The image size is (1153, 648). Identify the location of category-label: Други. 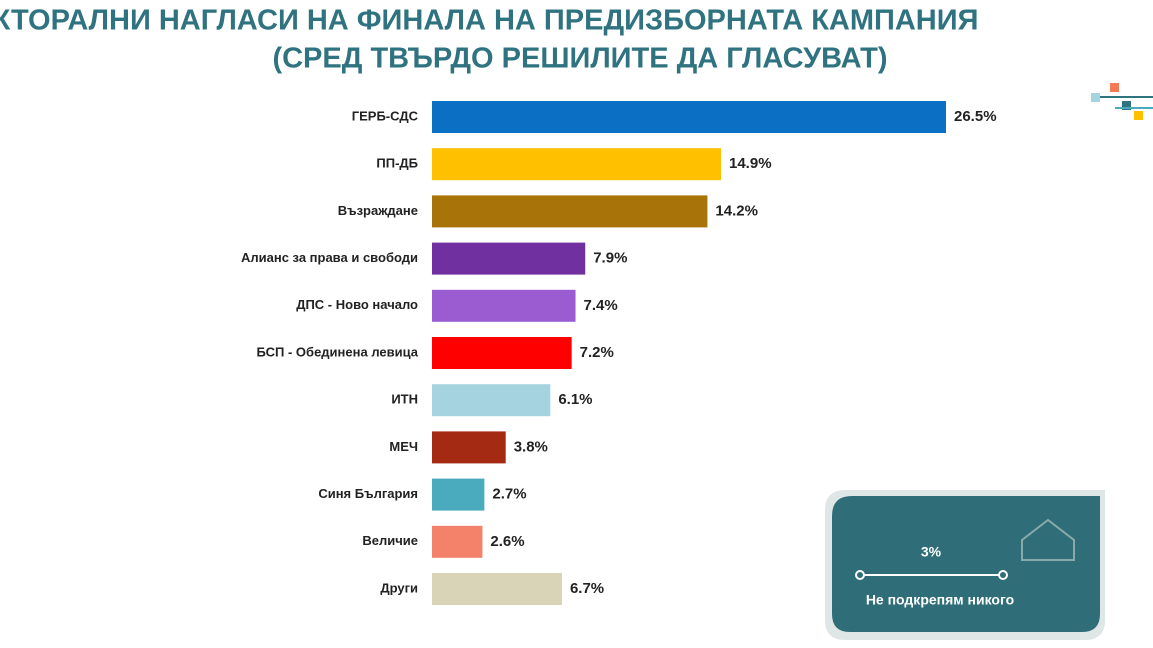
(399, 587).